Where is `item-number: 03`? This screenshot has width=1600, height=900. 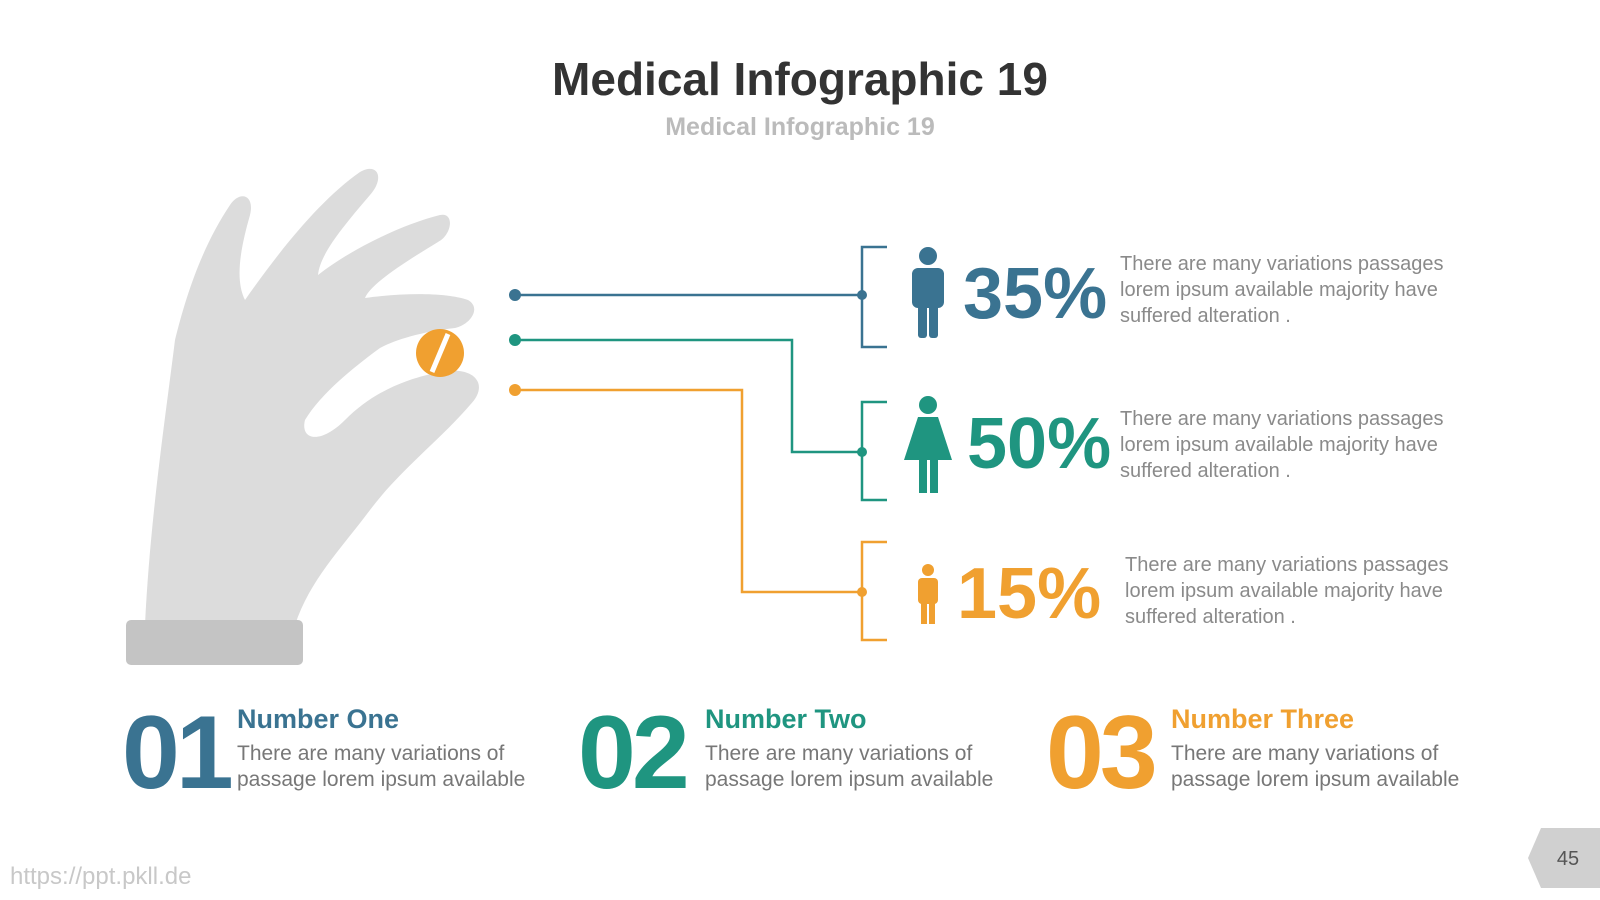
item-number: 03 is located at coordinates (1100, 753).